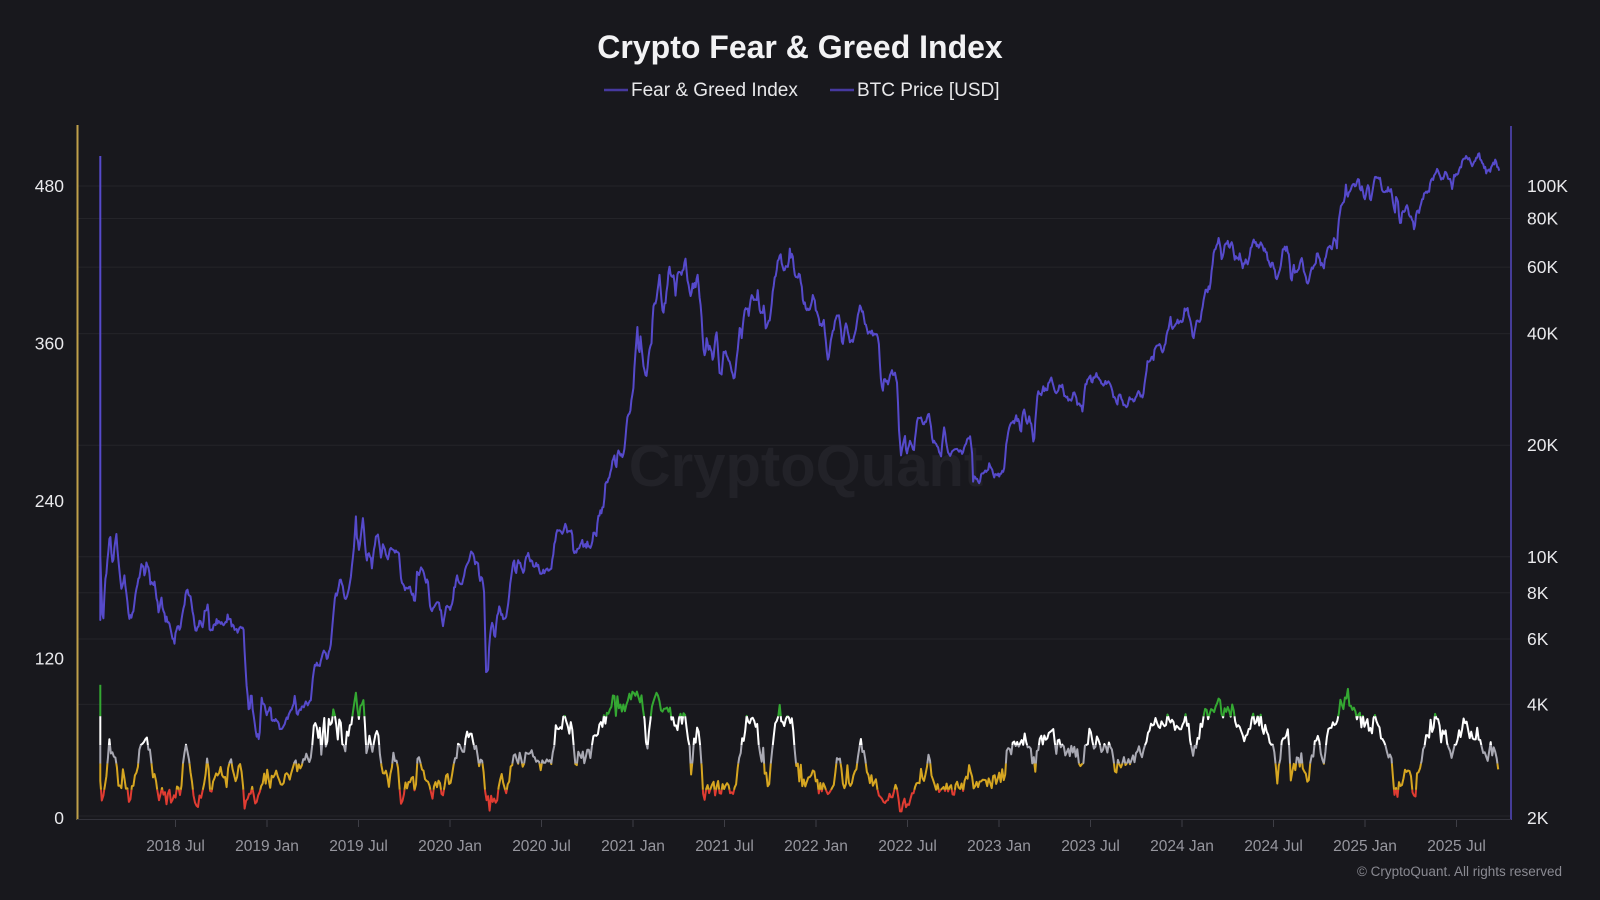 The image size is (1600, 900). Describe the element at coordinates (1456, 846) in the screenshot. I see `svg-text: 2025 Jul` at that location.